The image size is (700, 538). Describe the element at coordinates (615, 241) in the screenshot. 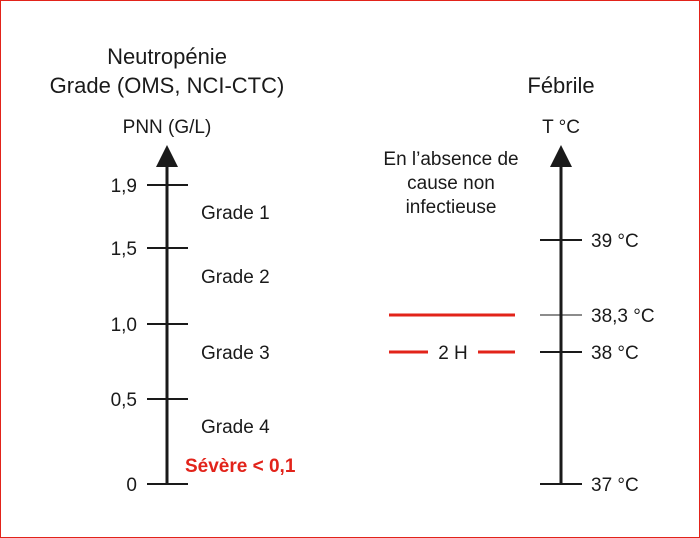

I see `temperature-tick-label-39: 39 °C` at that location.